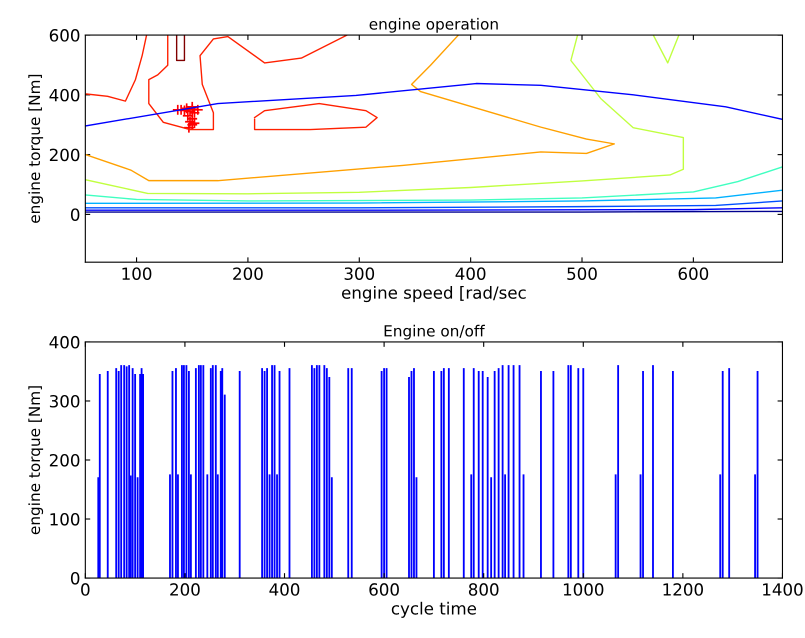 This screenshot has height=638, width=805. I want to click on x-tick-label: 1200, so click(683, 589).